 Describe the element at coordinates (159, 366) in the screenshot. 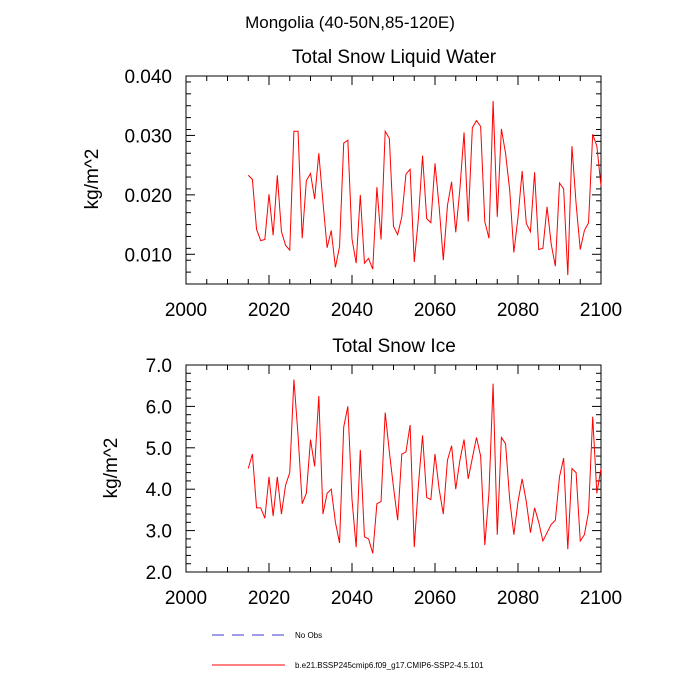

I see `y-tick-label: 7.0` at that location.